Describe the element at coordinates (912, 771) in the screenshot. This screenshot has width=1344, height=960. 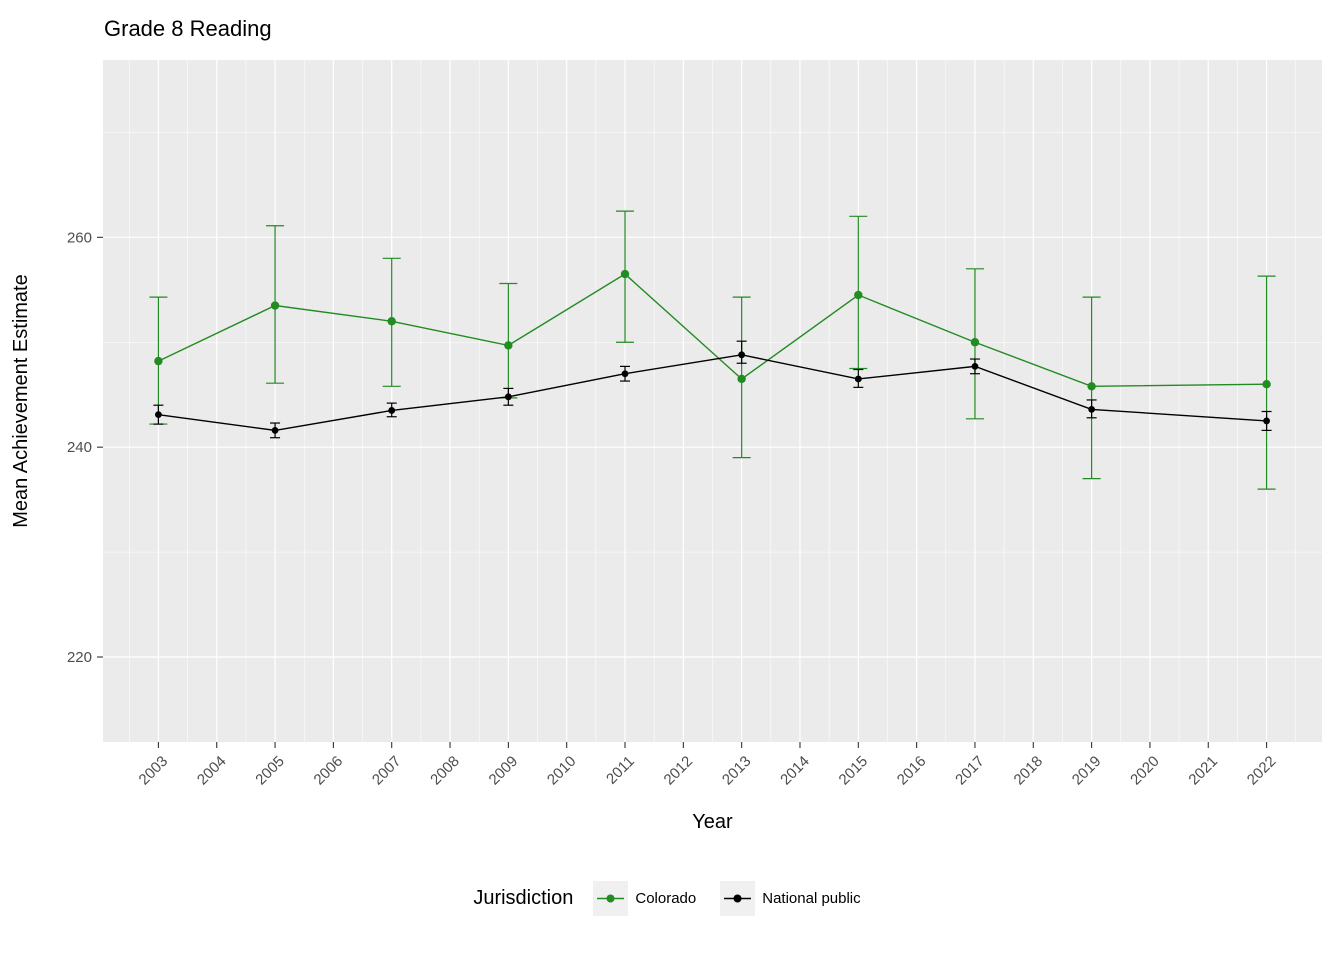
I see `x-tick-label: 2016` at that location.